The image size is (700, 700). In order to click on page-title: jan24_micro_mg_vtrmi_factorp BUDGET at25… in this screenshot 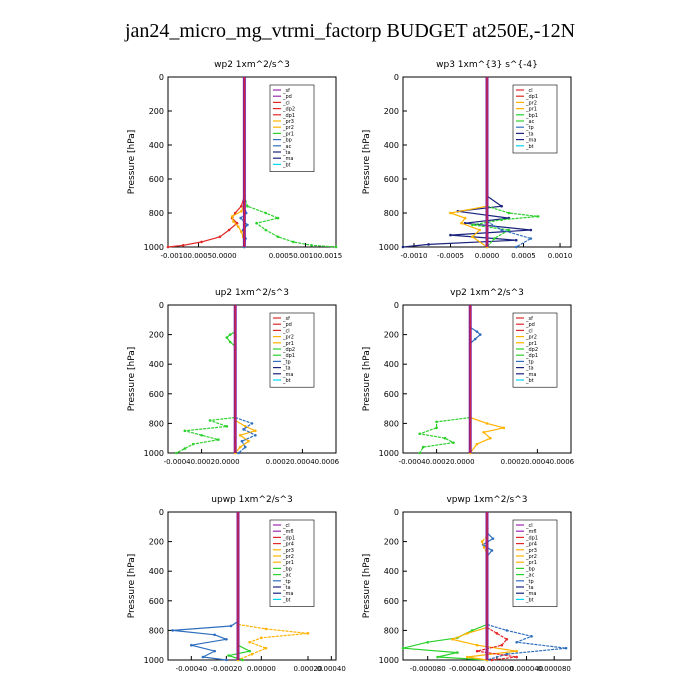, I will do `click(350, 31)`.